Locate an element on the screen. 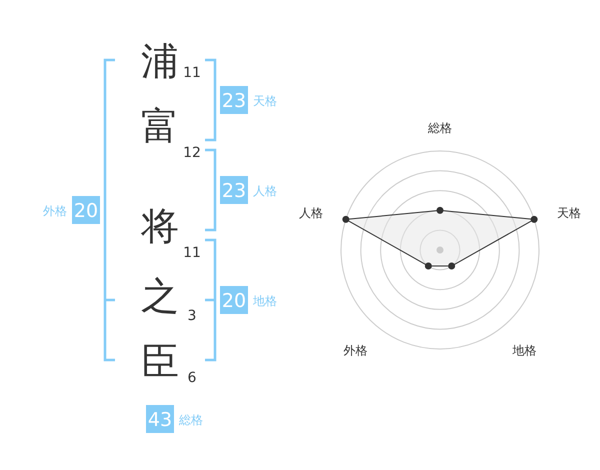 This screenshot has height=470, width=600. spoke-label: 天格 is located at coordinates (568, 213).